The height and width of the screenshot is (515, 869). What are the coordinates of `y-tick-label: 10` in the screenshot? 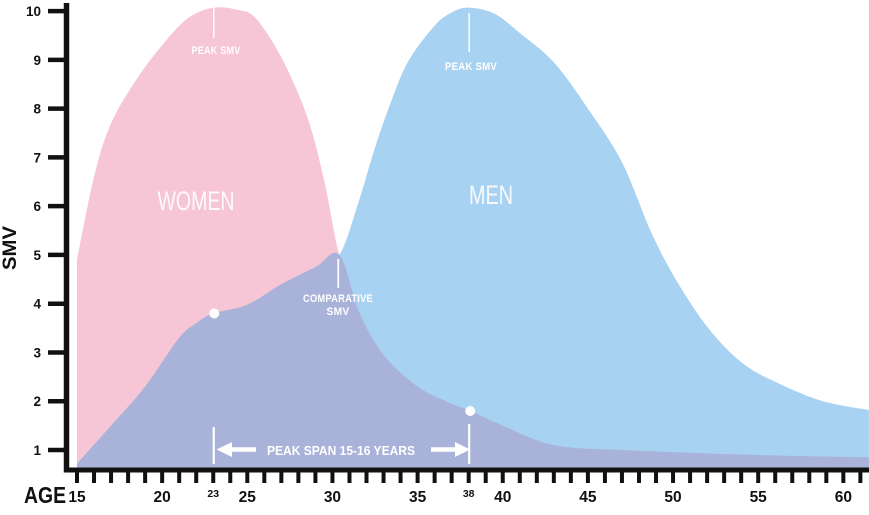 It's located at (33, 11).